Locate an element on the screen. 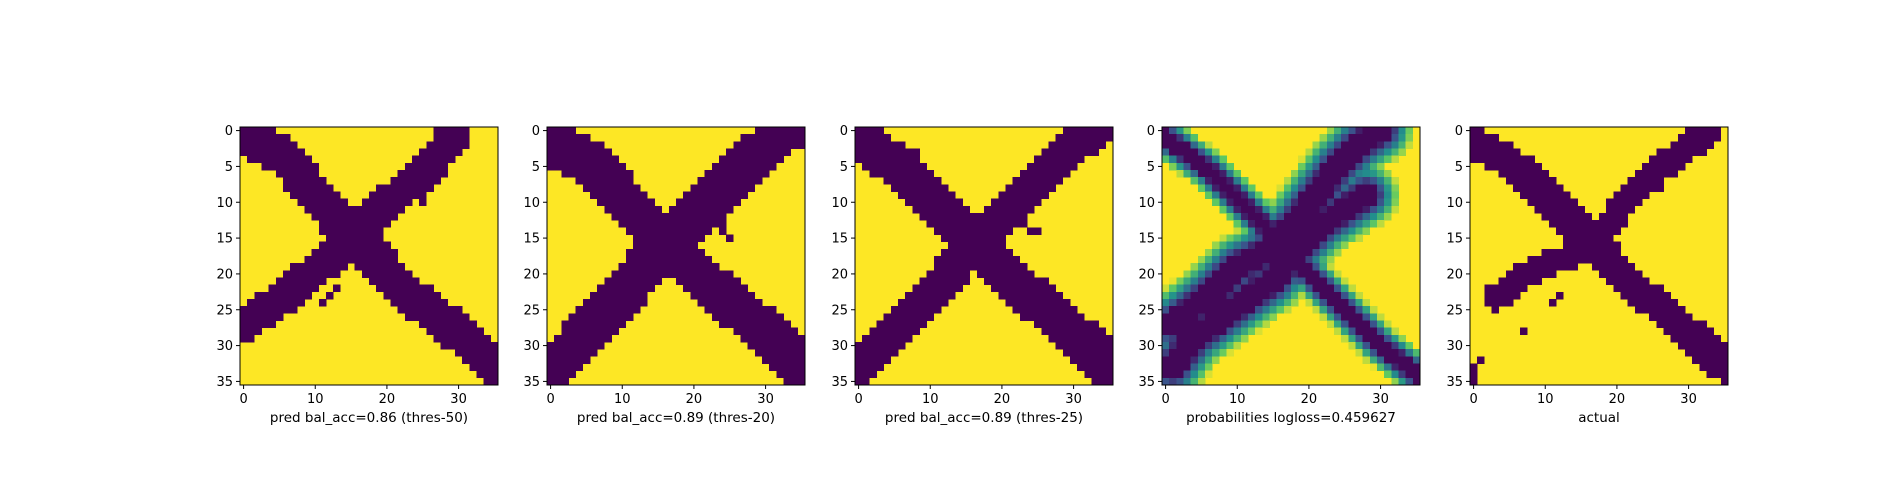  y-tick-label: 20 is located at coordinates (531, 274).